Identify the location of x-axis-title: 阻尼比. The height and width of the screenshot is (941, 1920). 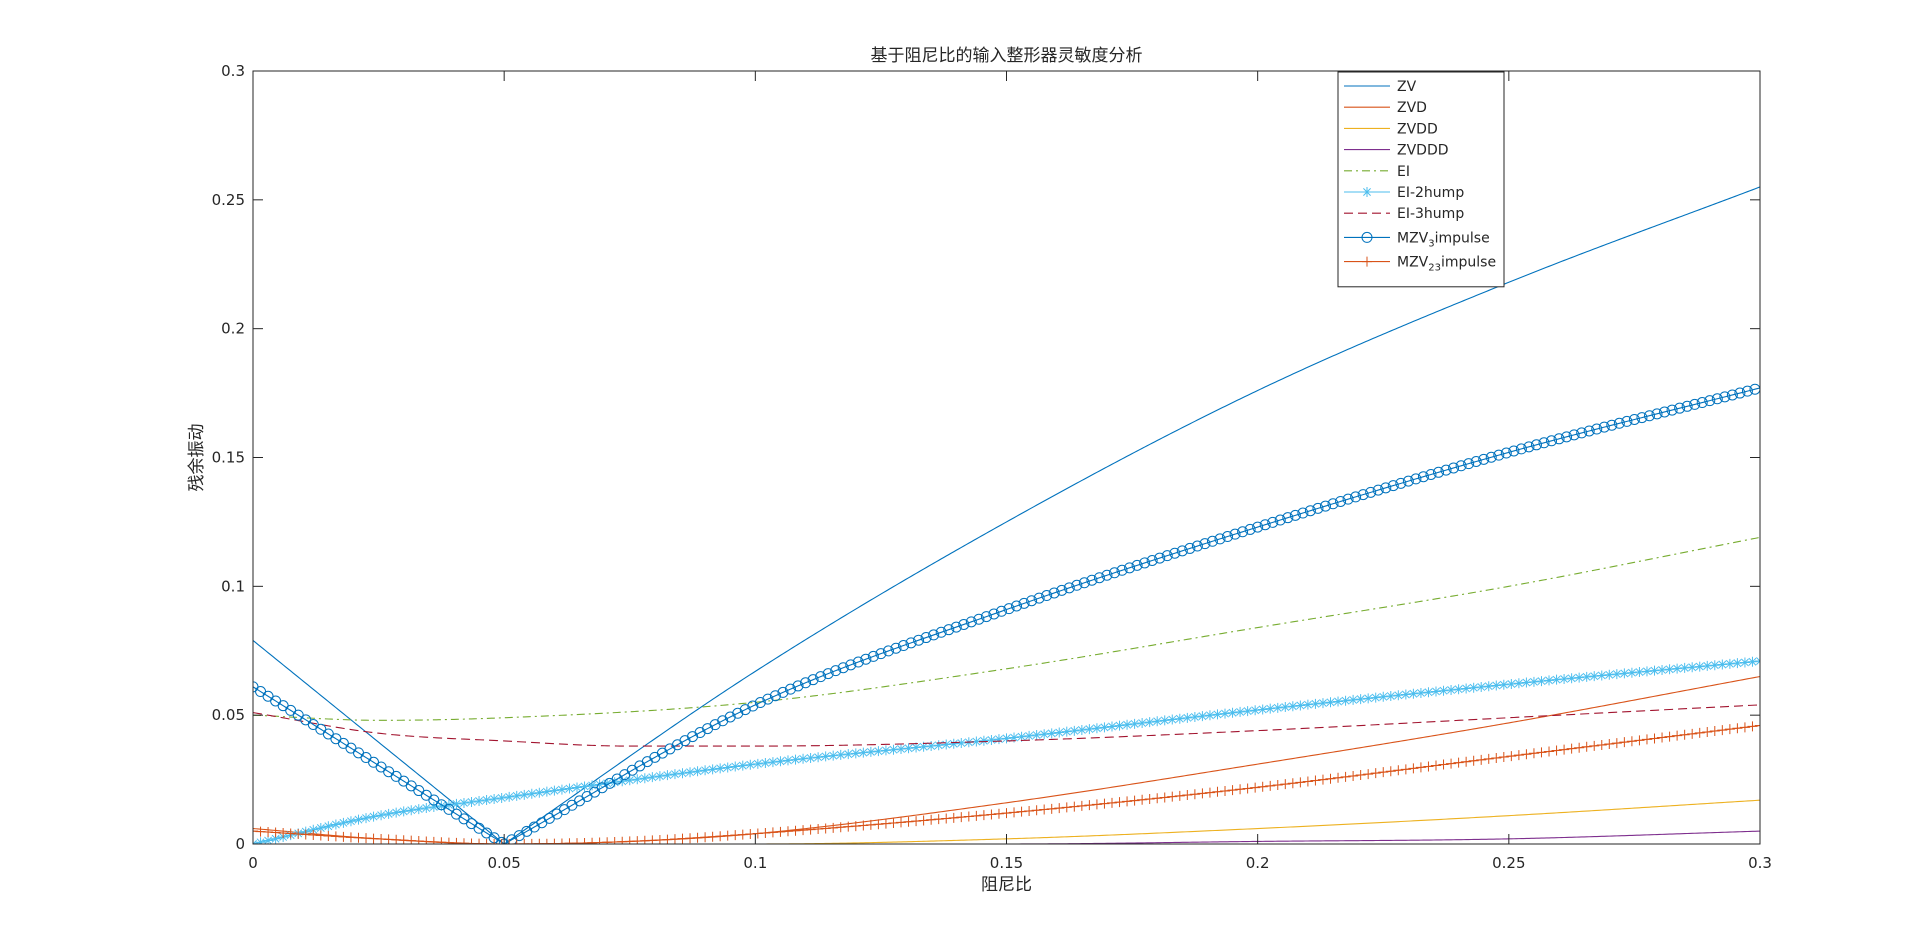
(1006, 885).